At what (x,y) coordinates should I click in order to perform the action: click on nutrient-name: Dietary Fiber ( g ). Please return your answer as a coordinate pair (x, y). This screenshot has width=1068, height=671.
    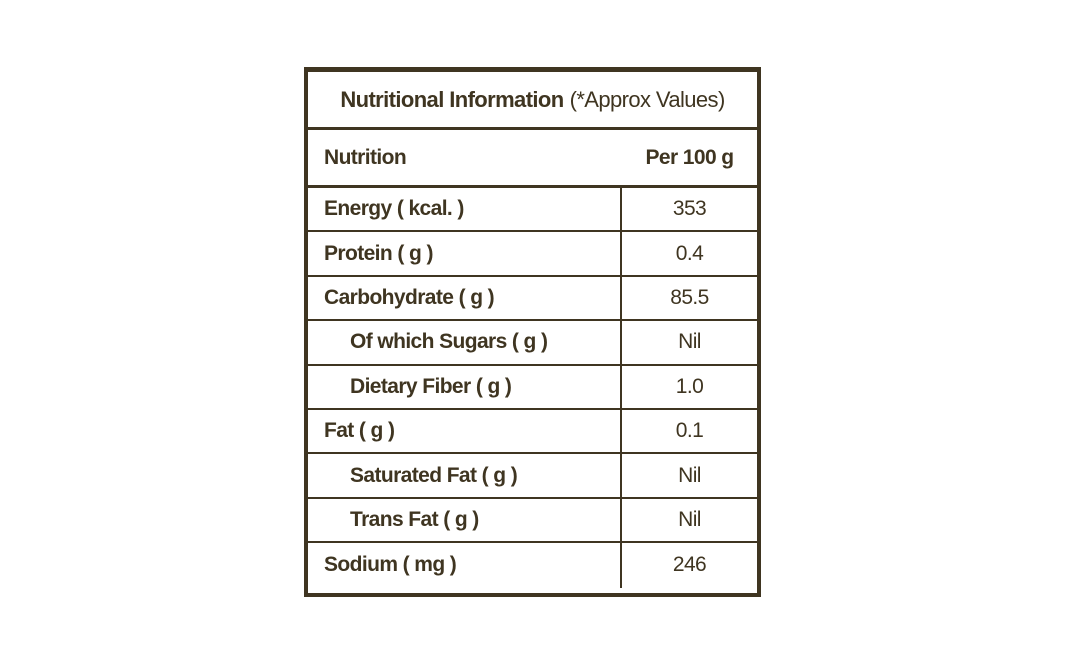
    Looking at the image, I should click on (465, 386).